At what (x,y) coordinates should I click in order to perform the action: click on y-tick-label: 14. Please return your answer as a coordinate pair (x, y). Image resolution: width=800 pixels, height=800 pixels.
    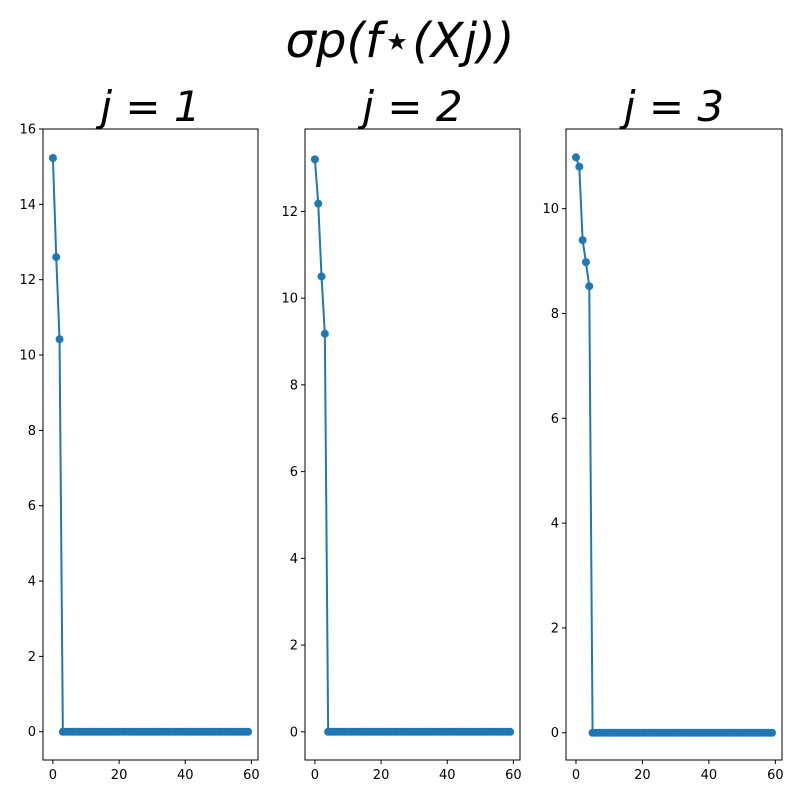
    Looking at the image, I should click on (27, 205).